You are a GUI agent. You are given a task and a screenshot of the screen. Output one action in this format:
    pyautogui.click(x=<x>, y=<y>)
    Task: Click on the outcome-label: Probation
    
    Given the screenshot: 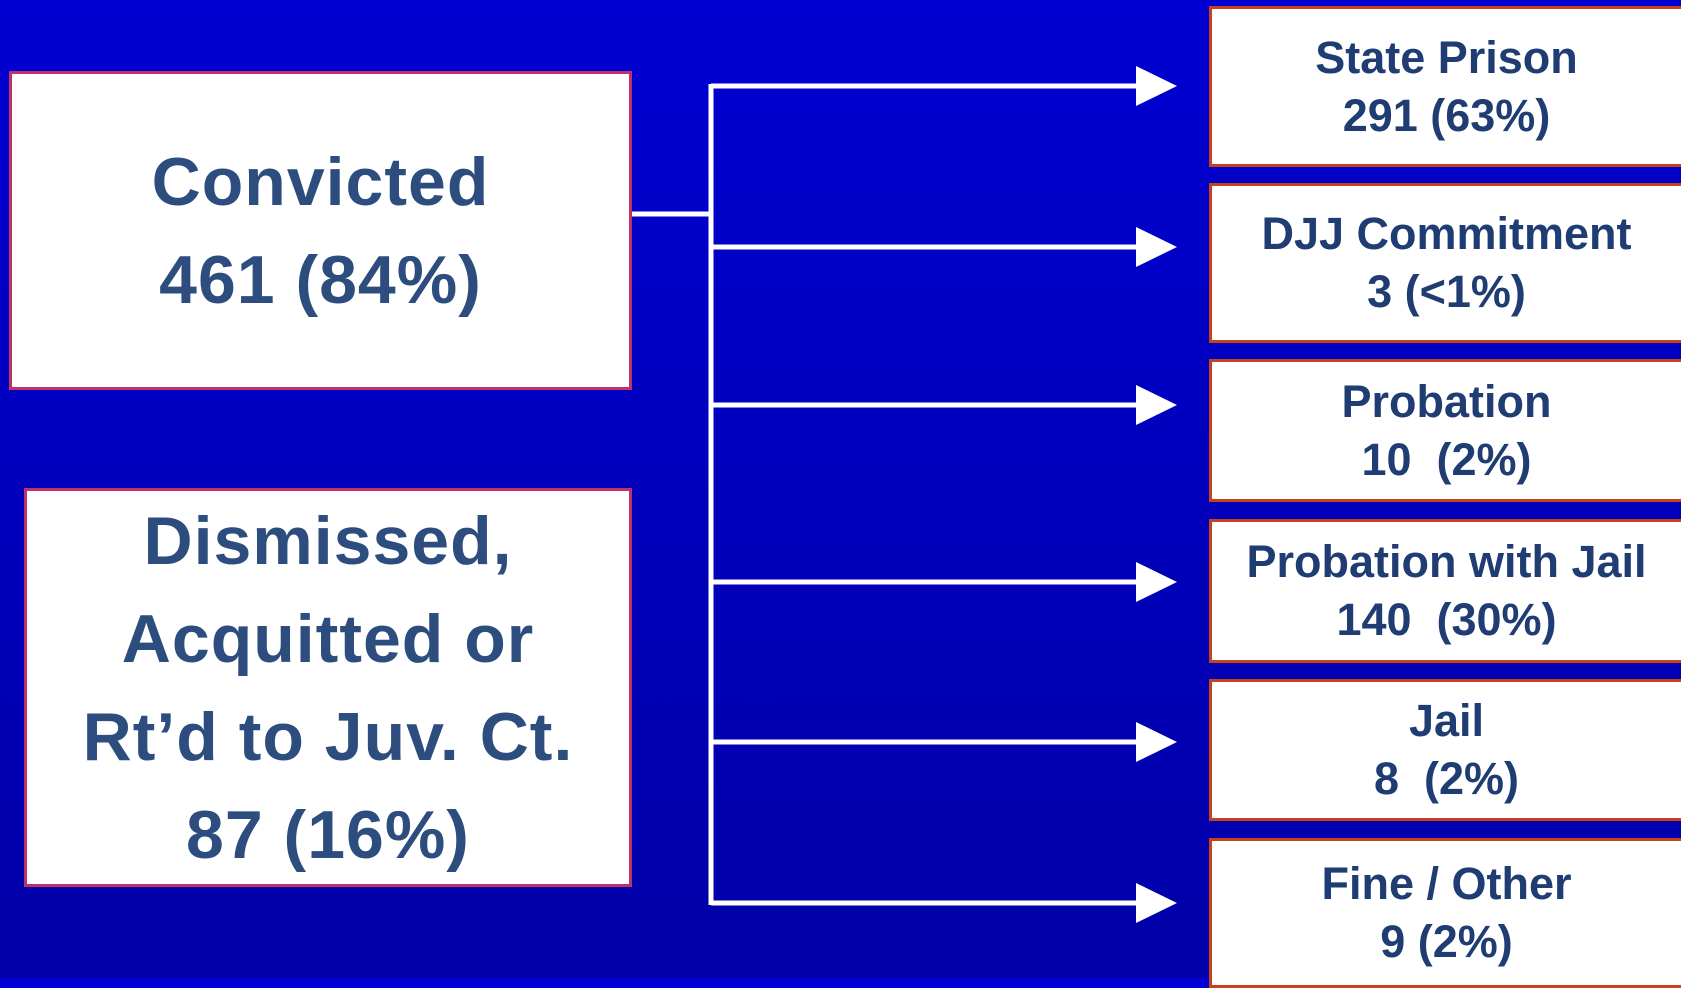 What is the action you would take?
    pyautogui.click(x=1446, y=401)
    